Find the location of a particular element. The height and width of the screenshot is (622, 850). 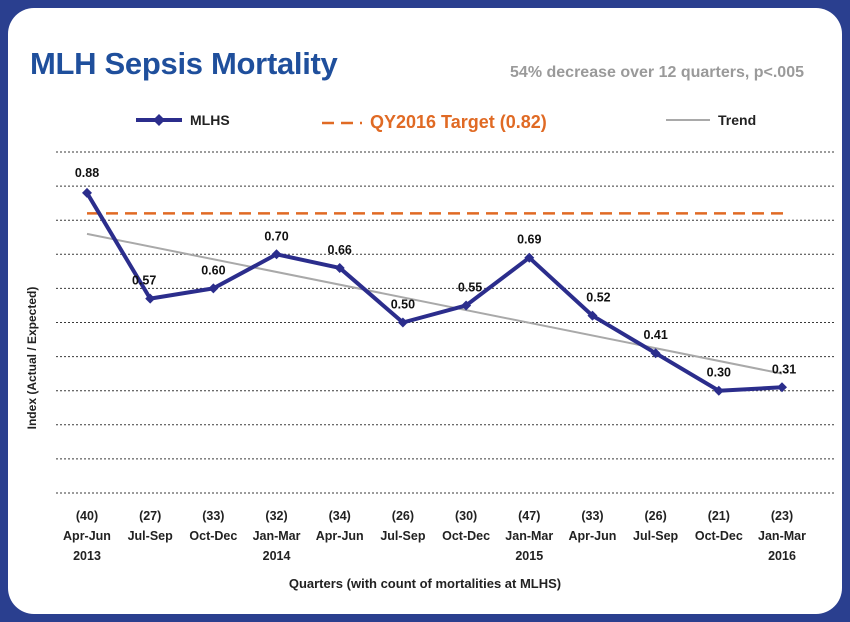

data-label: 0.50 is located at coordinates (403, 305).